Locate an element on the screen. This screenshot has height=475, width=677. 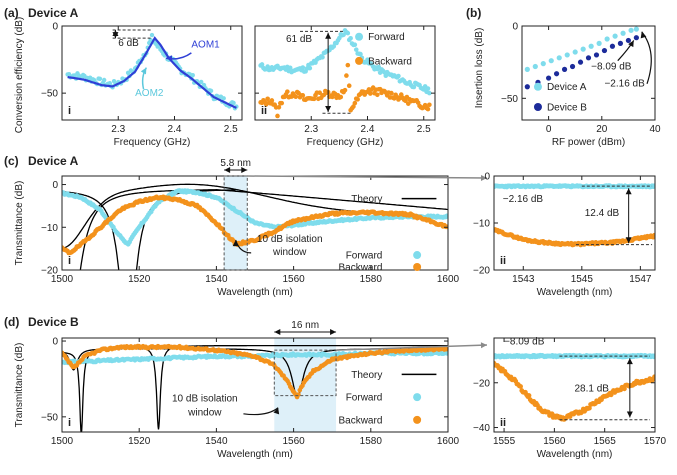
panel-label: (d) is located at coordinates (11, 322).